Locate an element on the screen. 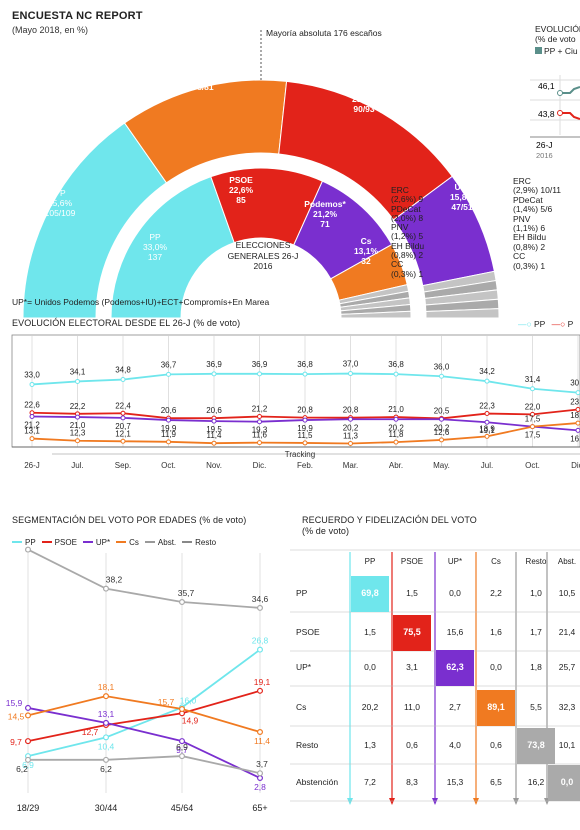 This screenshot has height=830, width=580. inner-center-line-3: 2016 is located at coordinates (263, 266).